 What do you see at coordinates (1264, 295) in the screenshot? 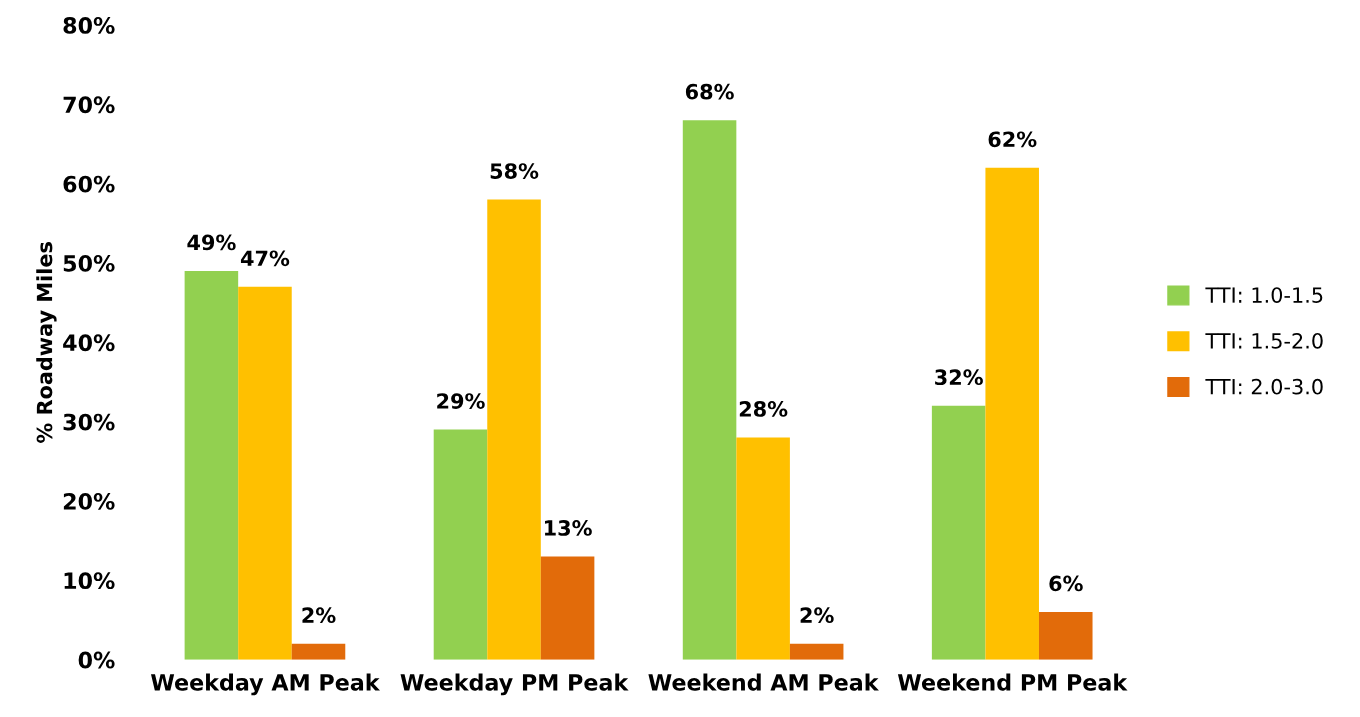
I see `legend-label: TTI: 1.0-1.5` at bounding box center [1264, 295].